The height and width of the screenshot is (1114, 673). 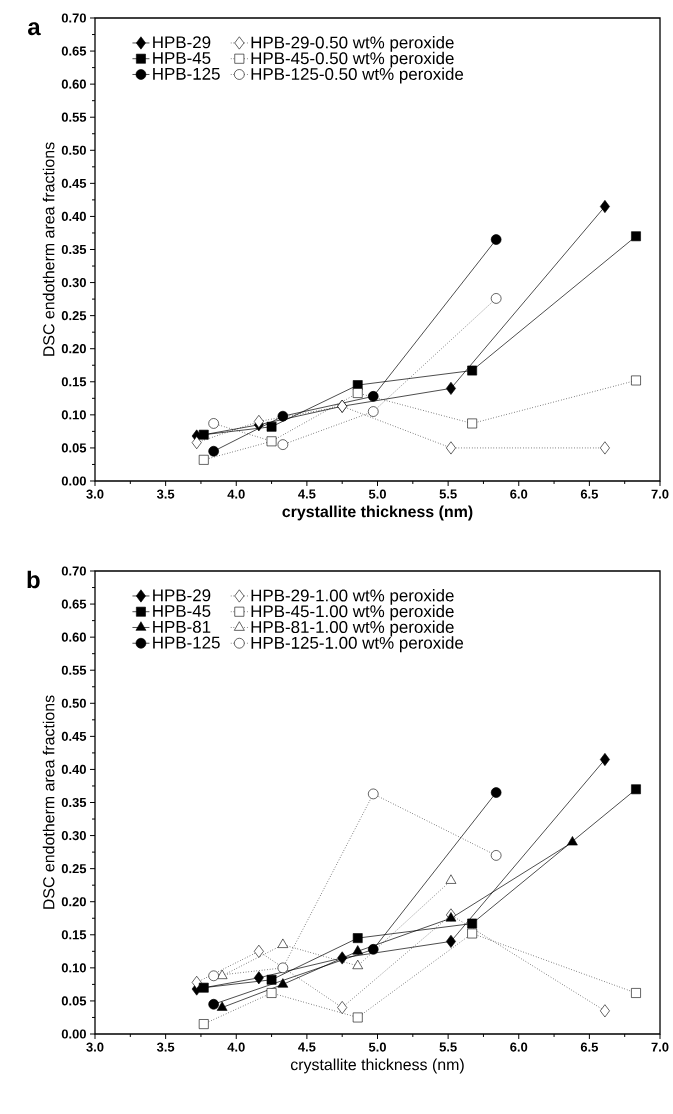 What do you see at coordinates (352, 44) in the screenshot?
I see `legend-label: HPB-29-0.50 wt% peroxide` at bounding box center [352, 44].